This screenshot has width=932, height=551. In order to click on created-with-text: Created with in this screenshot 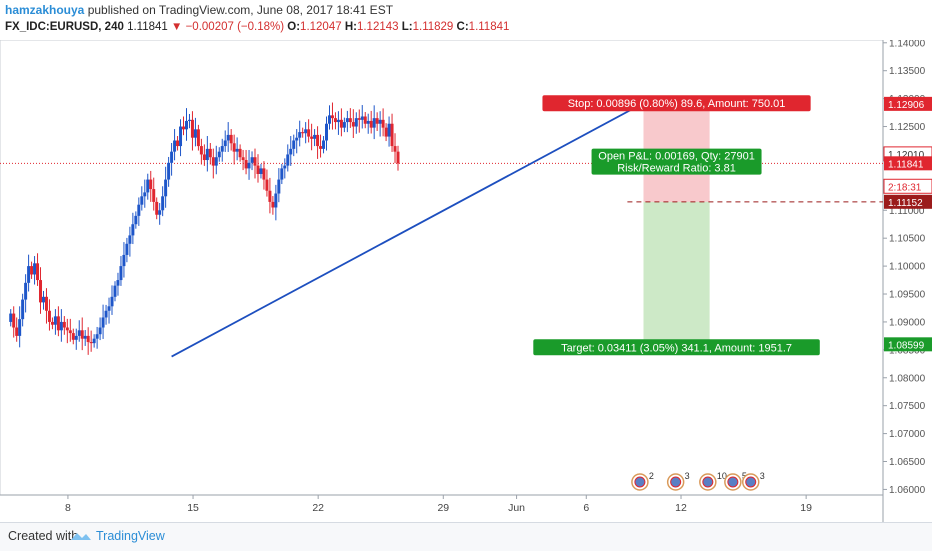, I will do `click(43, 536)`.